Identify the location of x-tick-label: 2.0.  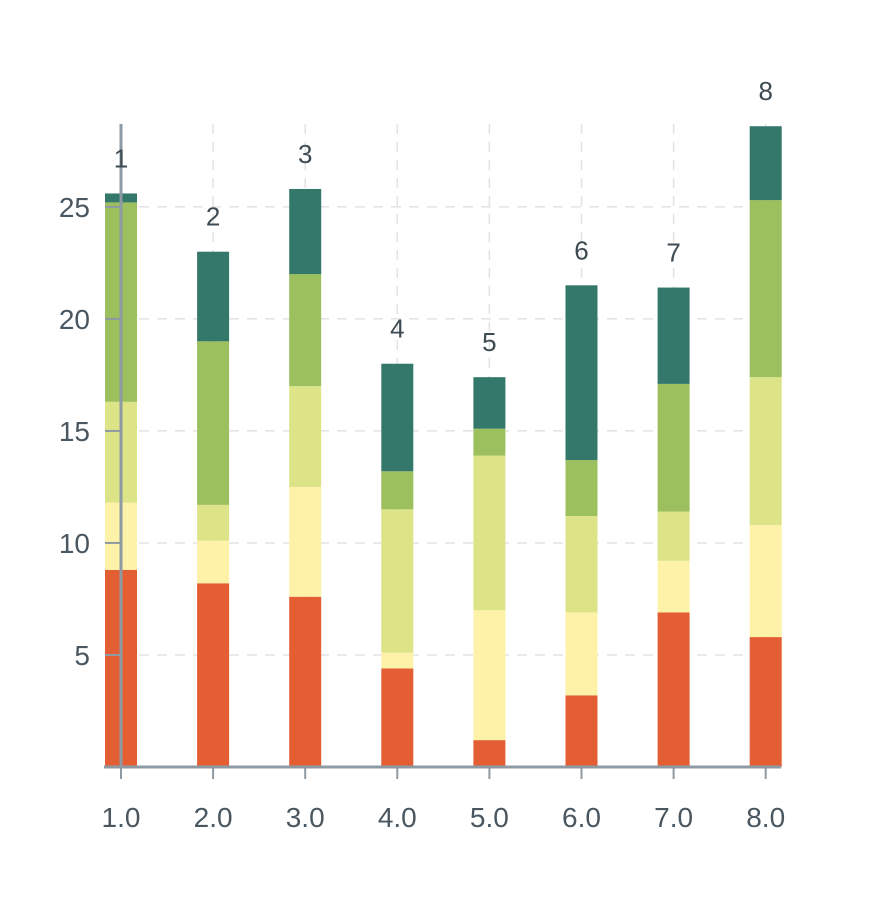
(213, 817).